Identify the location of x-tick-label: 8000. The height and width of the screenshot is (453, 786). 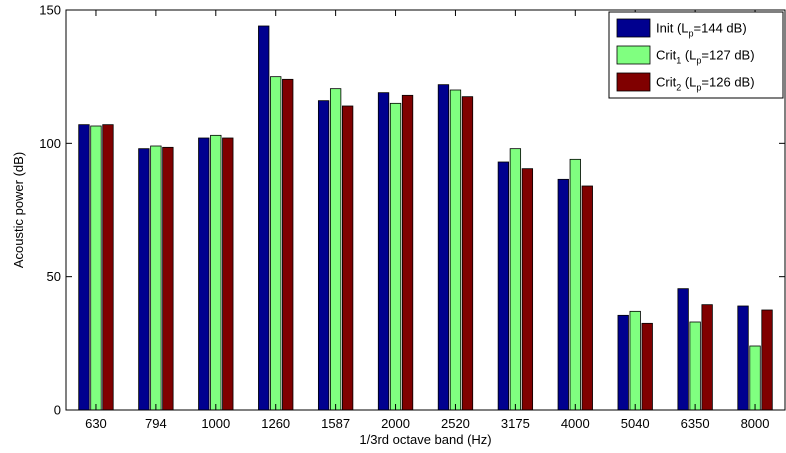
(755, 423).